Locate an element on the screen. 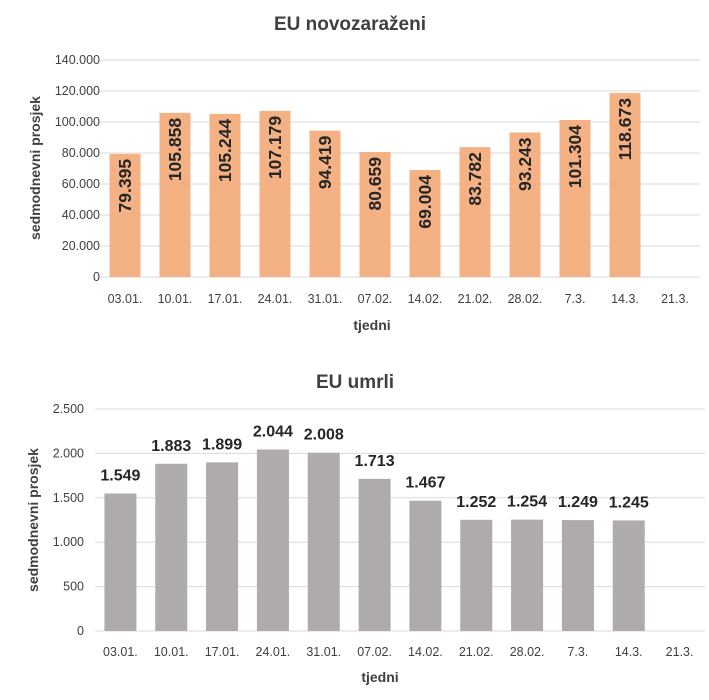  data-label: 105.858 is located at coordinates (175, 150).